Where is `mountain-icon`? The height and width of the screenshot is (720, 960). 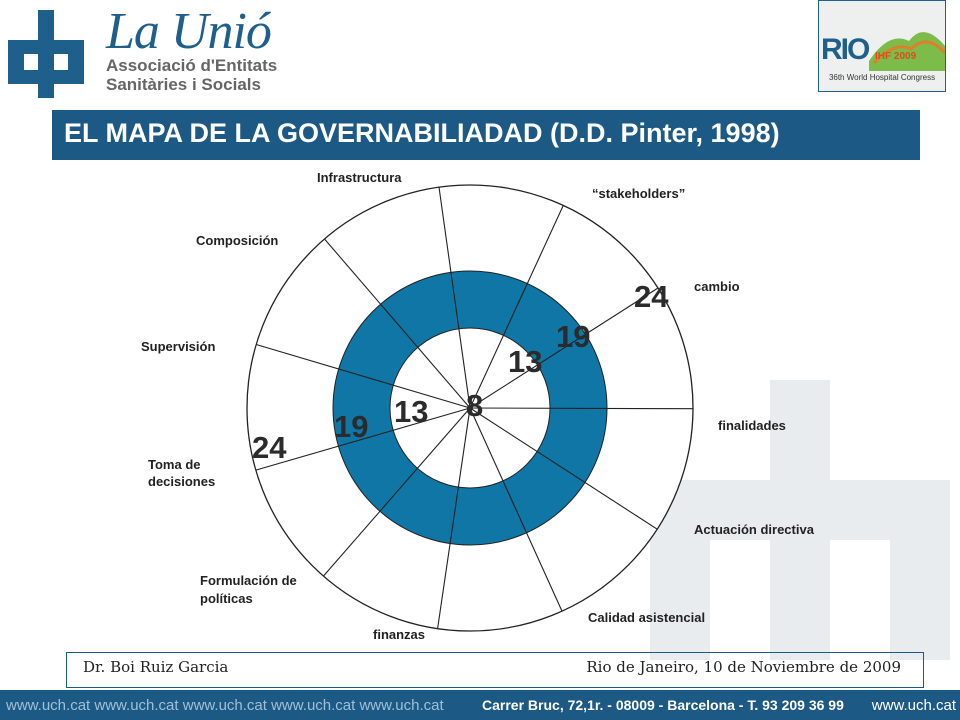
mountain-icon is located at coordinates (907, 51).